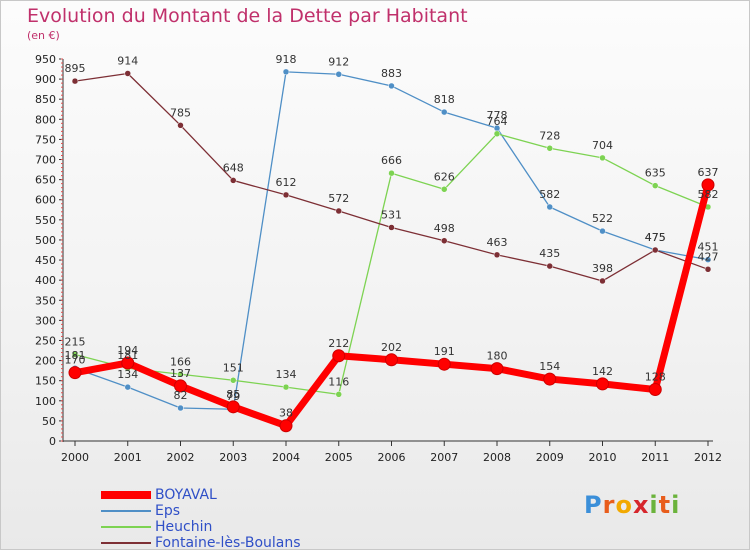  What do you see at coordinates (497, 242) in the screenshot?
I see `data-label: 463` at bounding box center [497, 242].